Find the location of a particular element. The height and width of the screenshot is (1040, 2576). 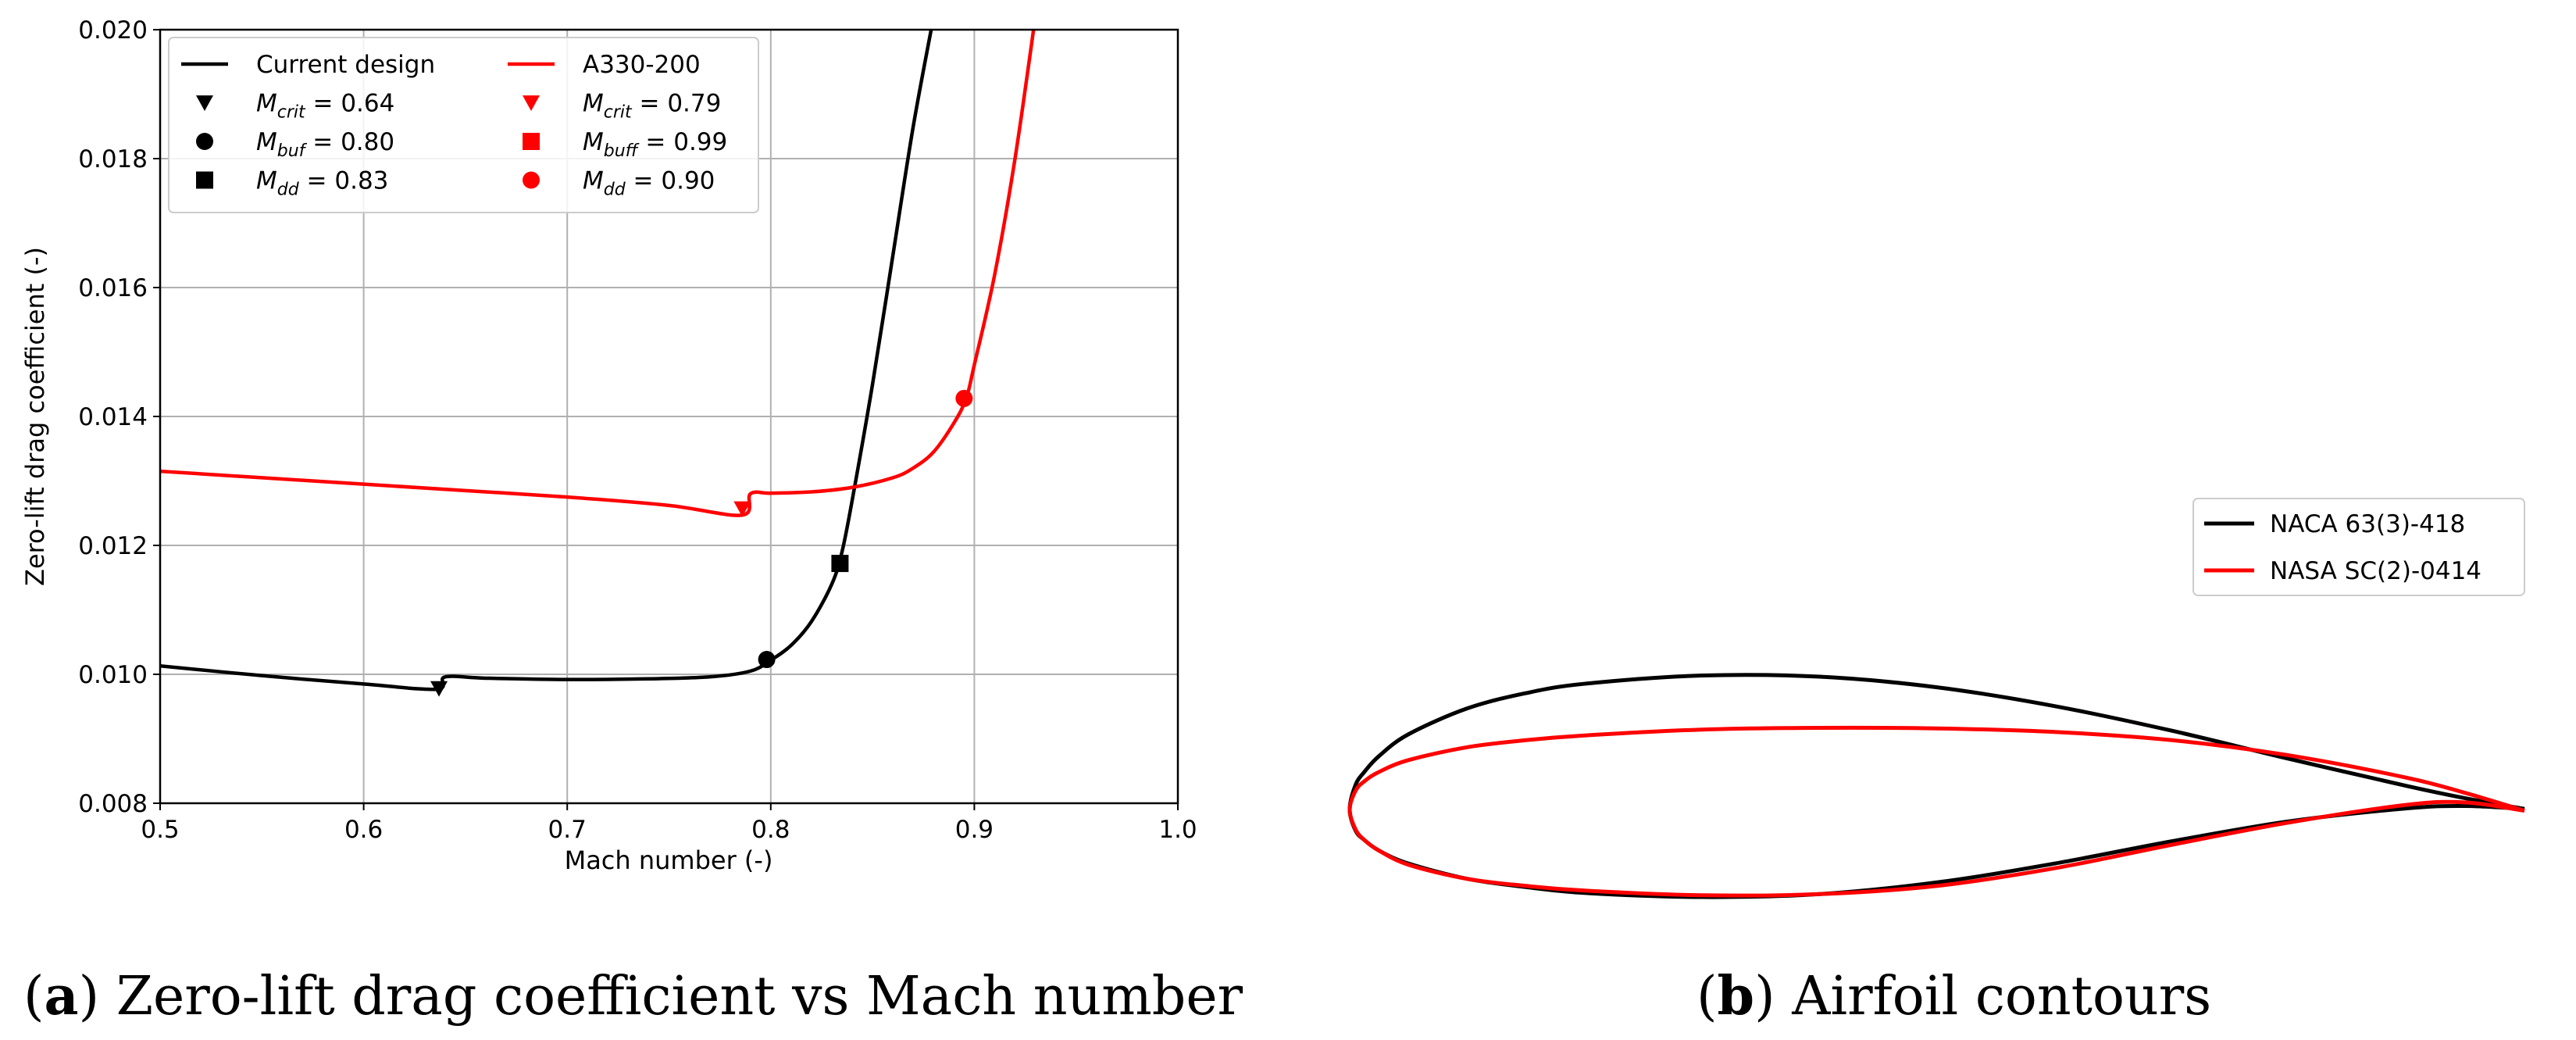

y-tick-label: 0.018 is located at coordinates (113, 159).